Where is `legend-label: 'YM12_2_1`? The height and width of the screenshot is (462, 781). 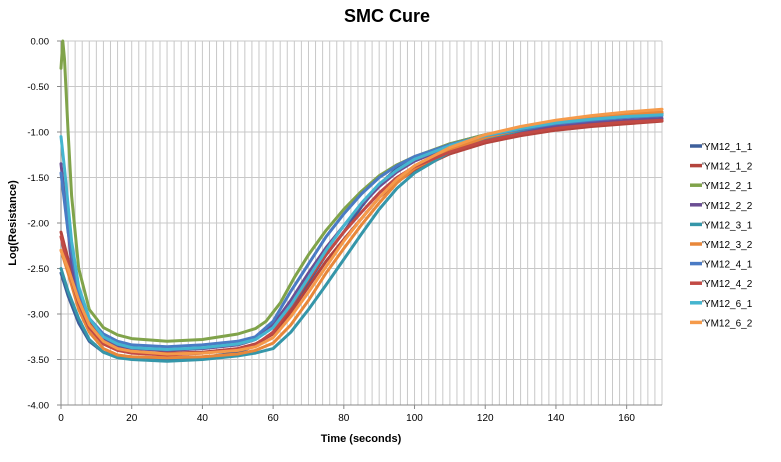
legend-label: 'YM12_2_1 is located at coordinates (727, 186).